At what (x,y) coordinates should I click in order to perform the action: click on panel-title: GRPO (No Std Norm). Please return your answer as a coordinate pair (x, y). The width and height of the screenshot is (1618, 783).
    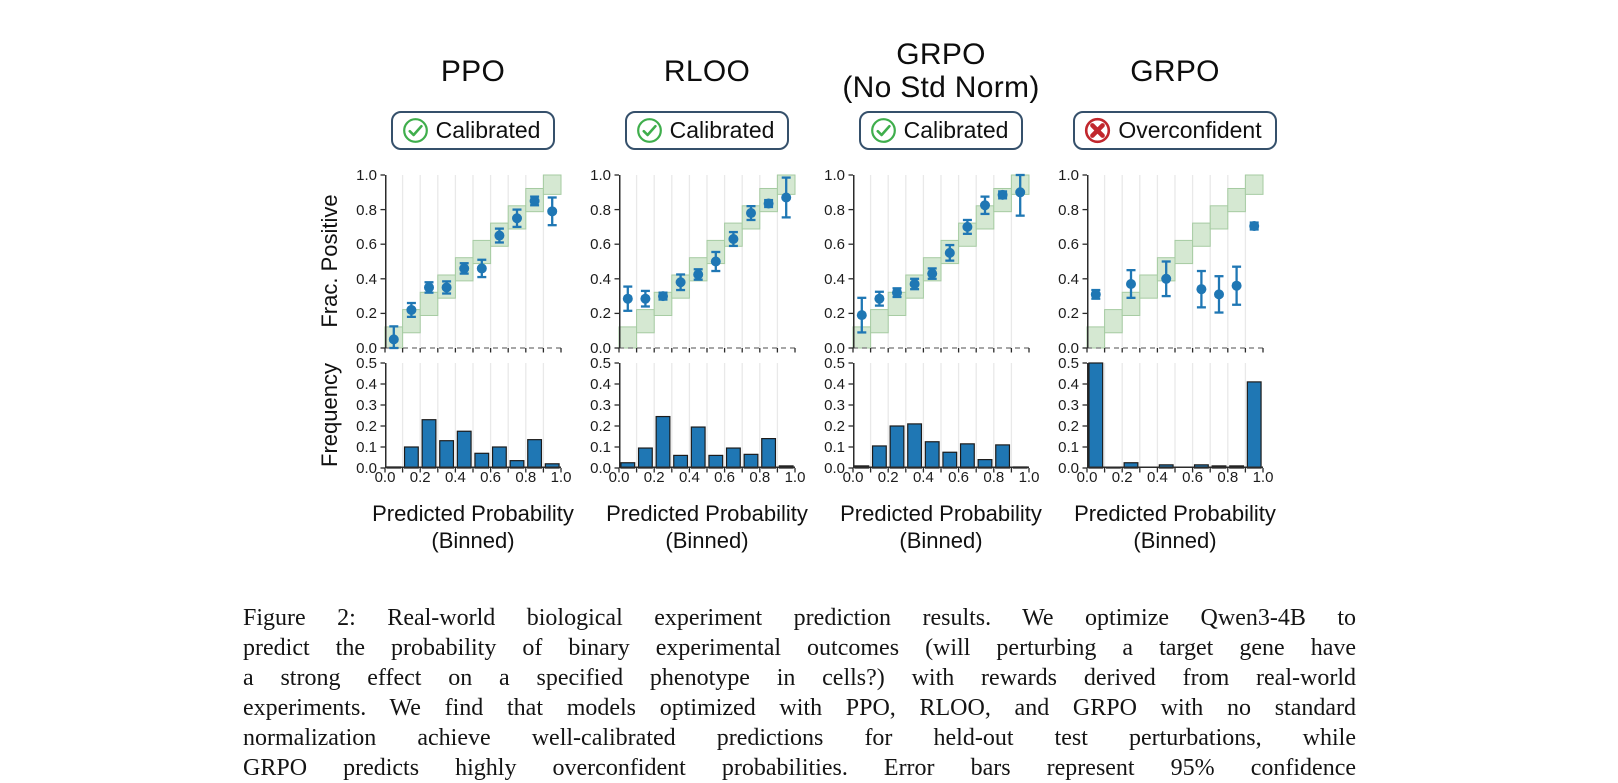
    Looking at the image, I should click on (941, 71).